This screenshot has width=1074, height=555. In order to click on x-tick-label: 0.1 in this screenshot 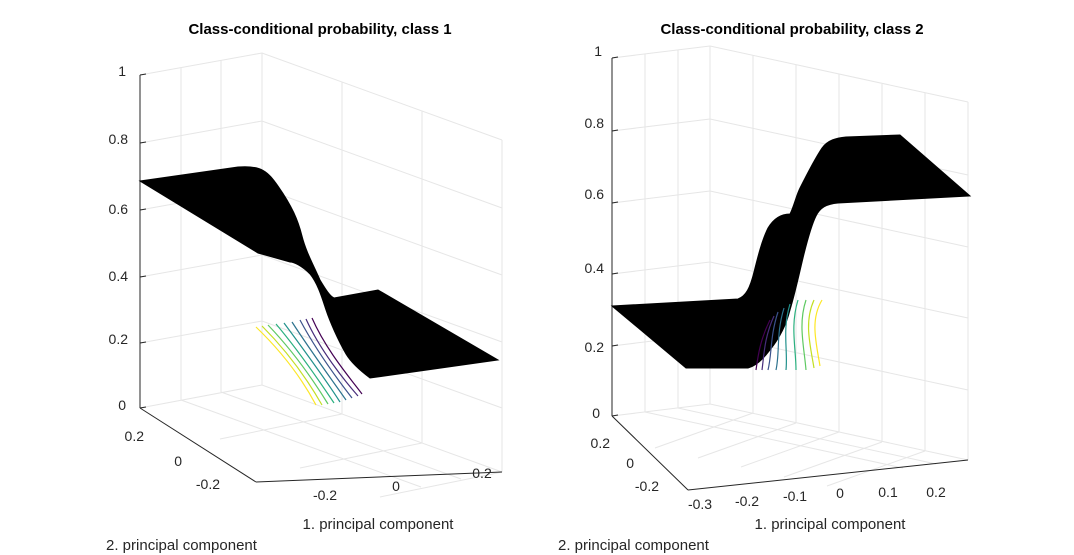, I will do `click(888, 492)`.